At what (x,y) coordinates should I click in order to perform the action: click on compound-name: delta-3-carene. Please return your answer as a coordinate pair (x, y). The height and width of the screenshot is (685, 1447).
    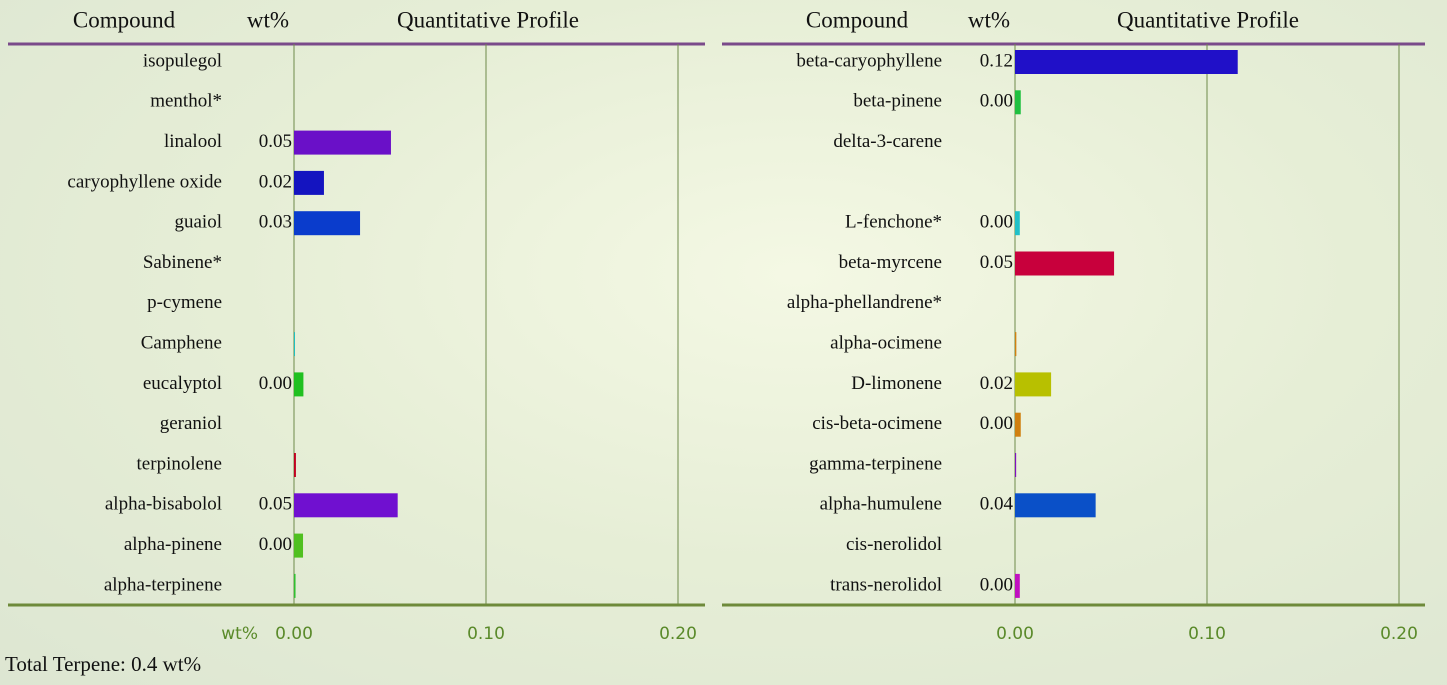
    Looking at the image, I should click on (887, 141).